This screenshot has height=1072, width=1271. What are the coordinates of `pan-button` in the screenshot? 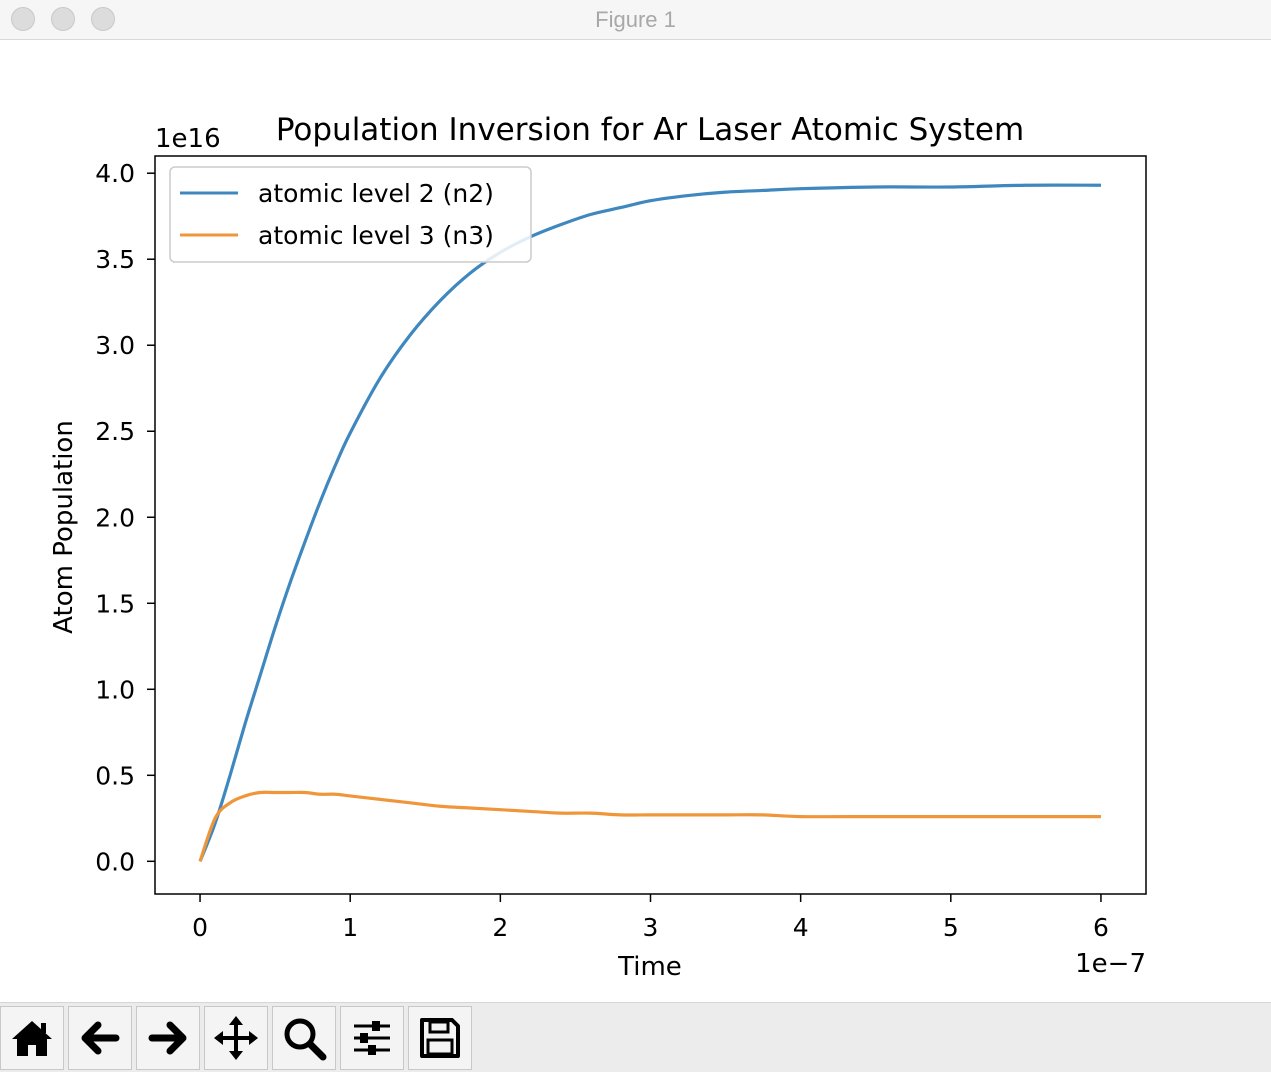 It's located at (236, 1038).